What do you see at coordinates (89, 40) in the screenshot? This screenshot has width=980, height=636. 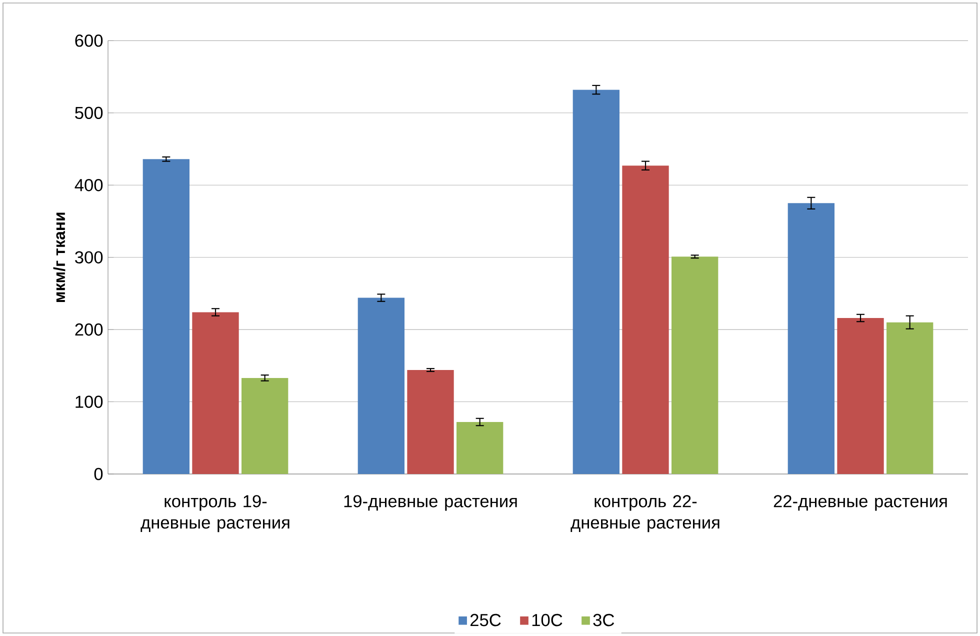 I see `y-tick-label: 600` at bounding box center [89, 40].